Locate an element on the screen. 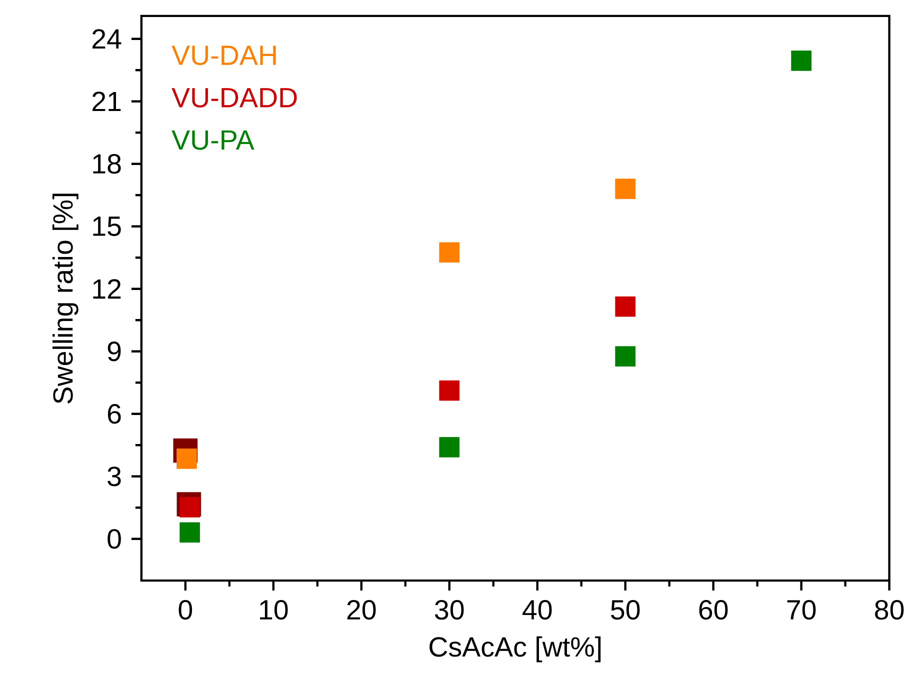  x-tick-label: 80 is located at coordinates (889, 610).